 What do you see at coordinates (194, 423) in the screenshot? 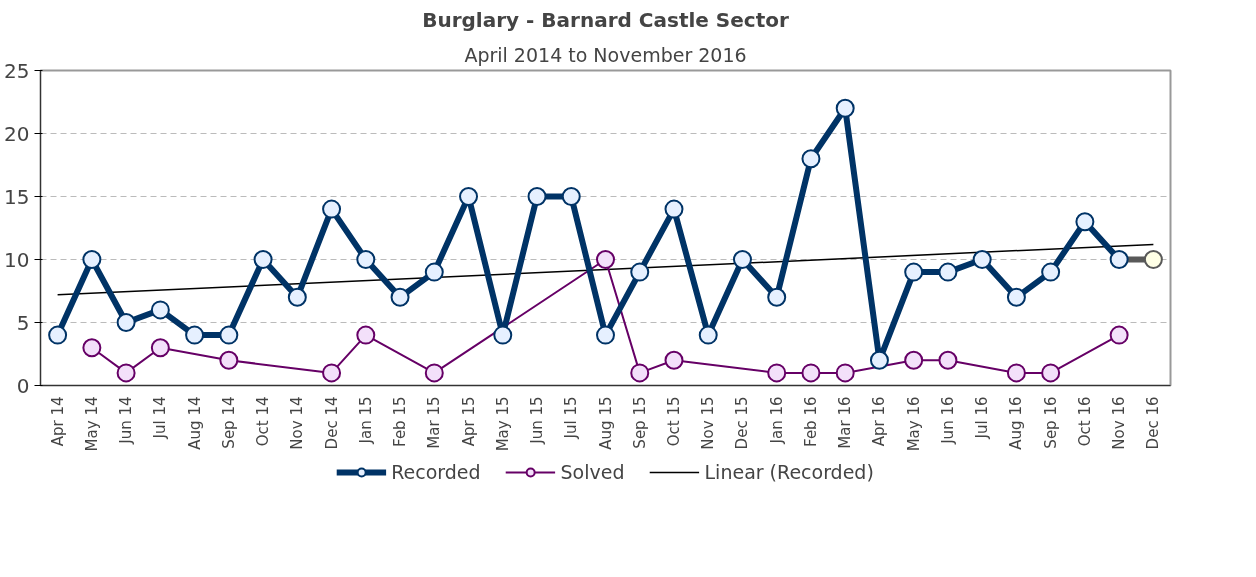
I see `x-tick-label: Aug 14` at bounding box center [194, 423].